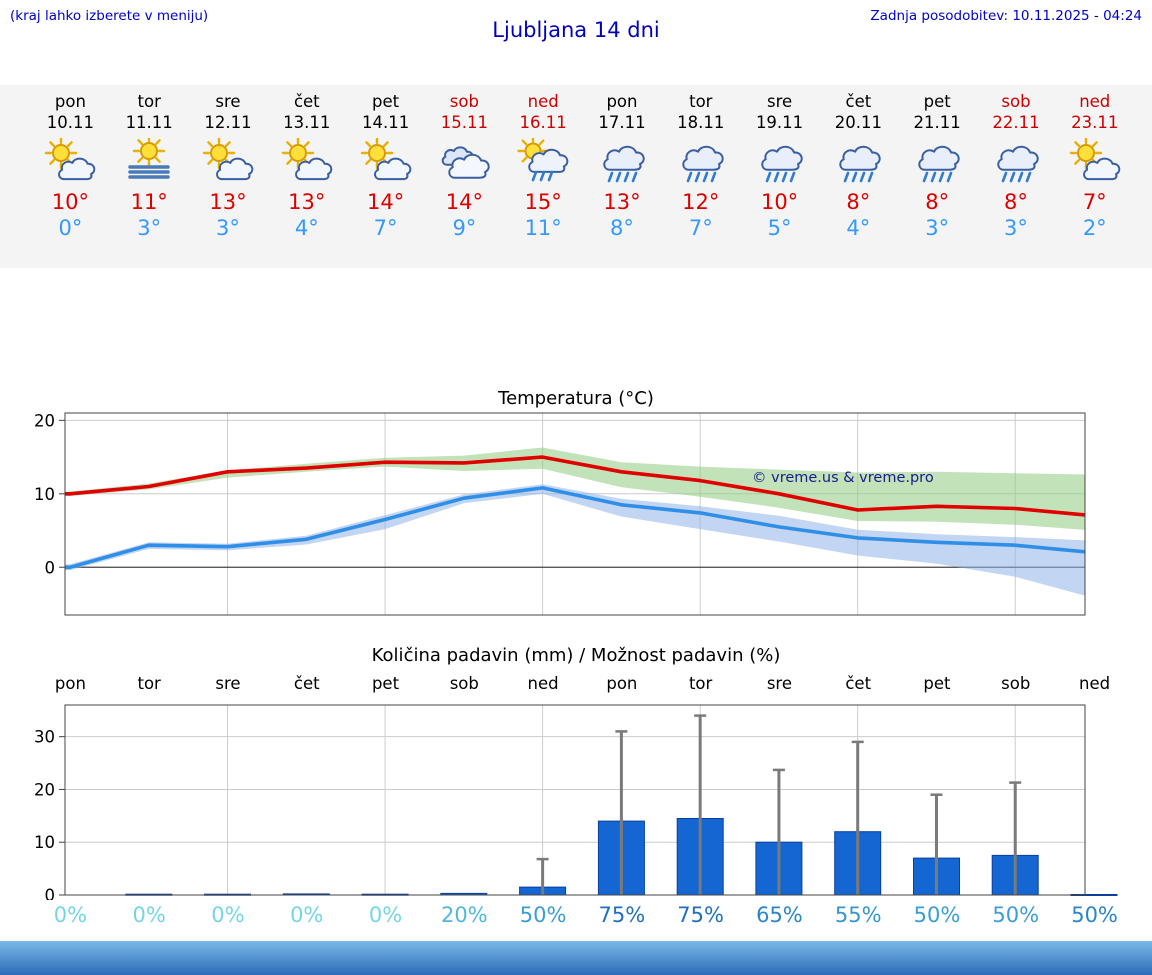 Image resolution: width=1152 pixels, height=975 pixels. Describe the element at coordinates (543, 159) in the screenshot. I see `weather-icon-rain-sun` at that location.